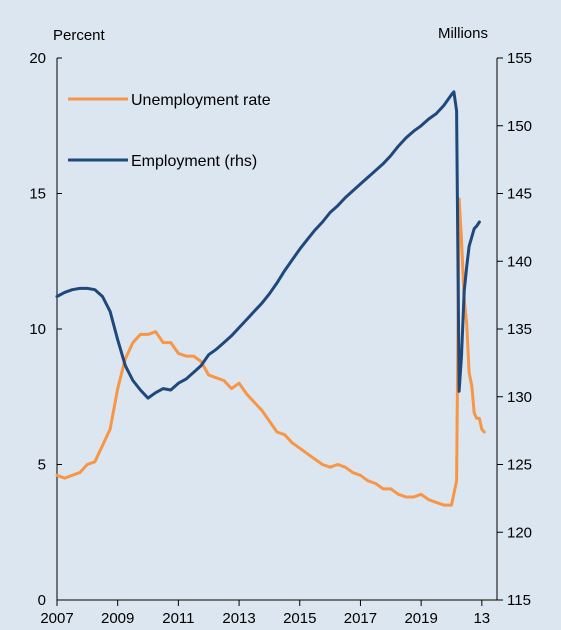 The width and height of the screenshot is (561, 630). I want to click on x-tick-label: 2007, so click(56, 618).